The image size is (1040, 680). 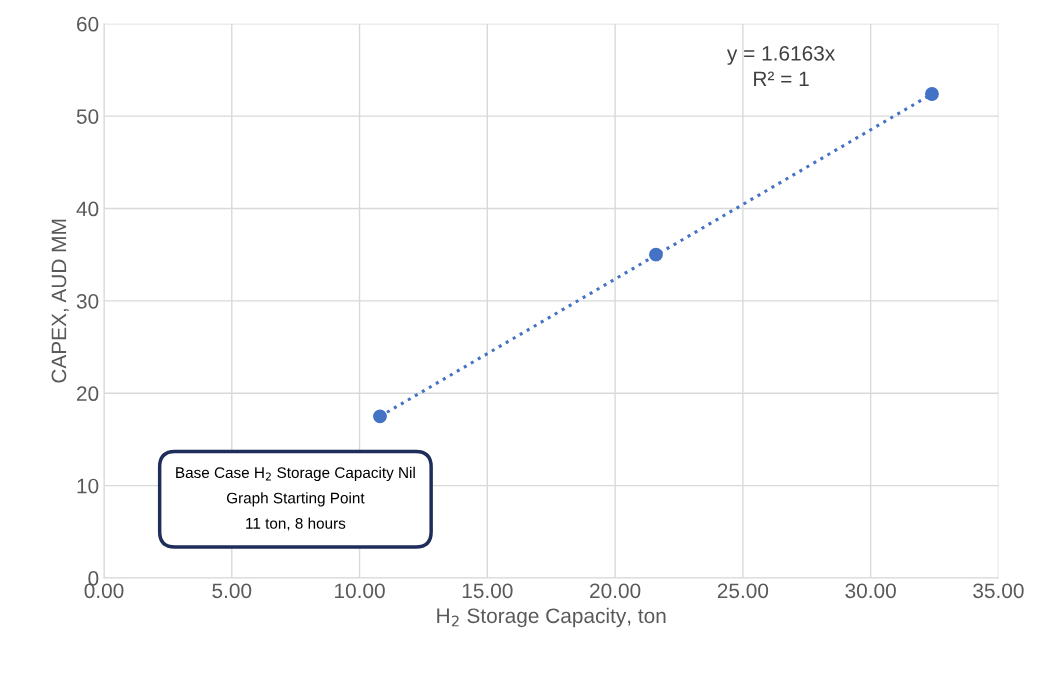 I want to click on annotation: Base Case H$_{2}$ Storage Capacity Nil Graph Starting Point 11 ton, 8 hours, so click(x=295, y=498).